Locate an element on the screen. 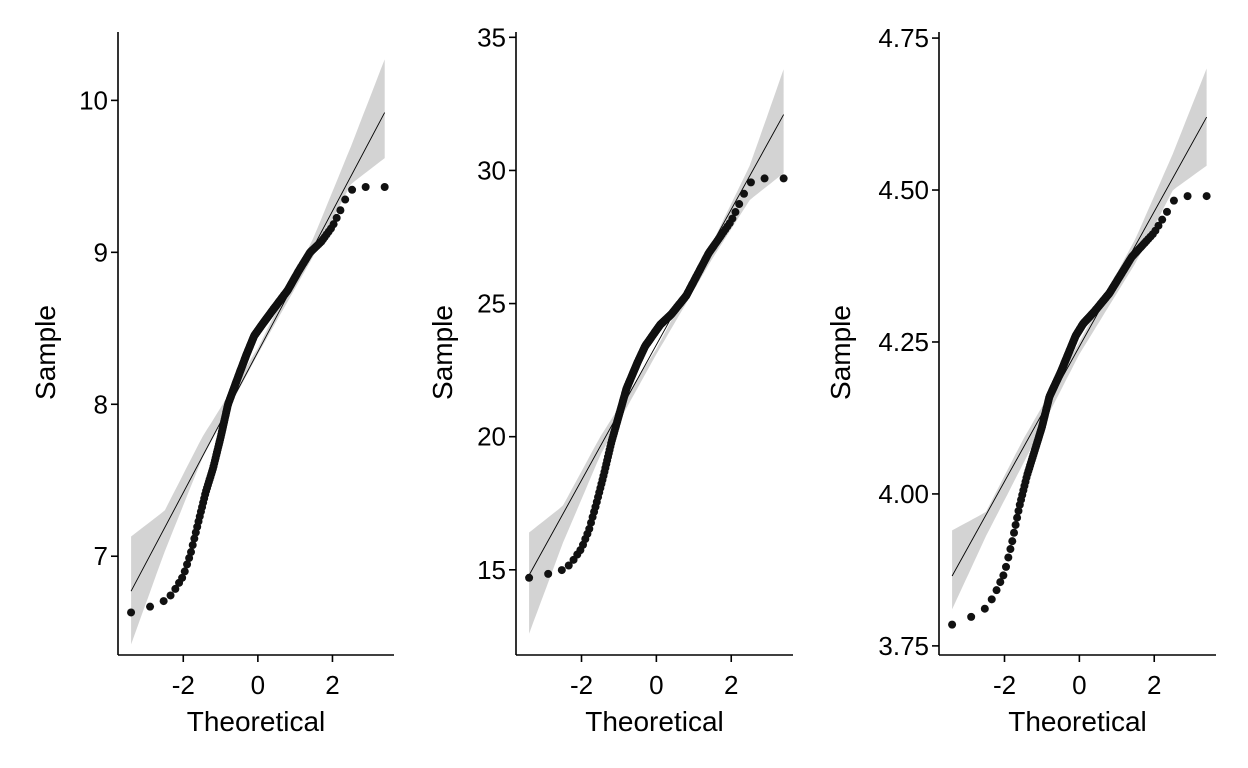  y-tick-label: 25 is located at coordinates (491, 304).